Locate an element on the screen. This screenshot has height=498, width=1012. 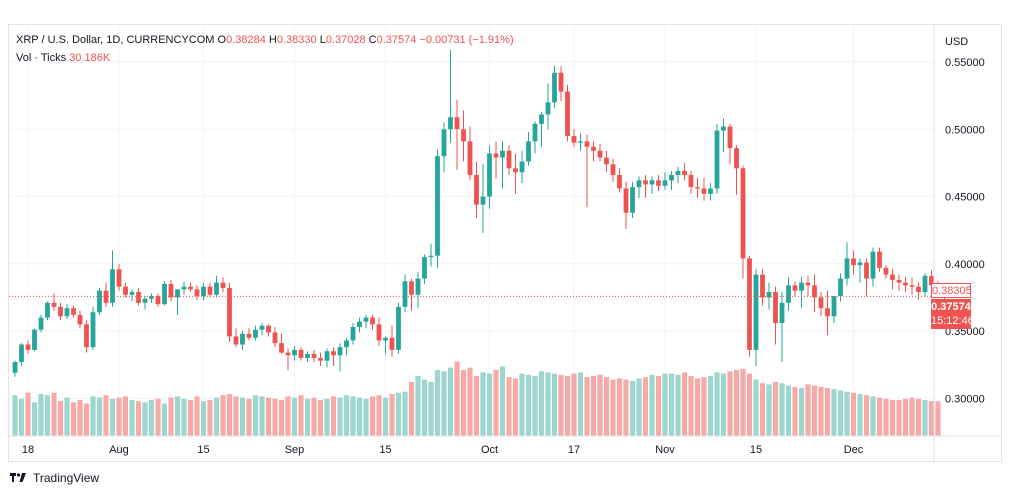
time-tick-label: 17 is located at coordinates (574, 450).